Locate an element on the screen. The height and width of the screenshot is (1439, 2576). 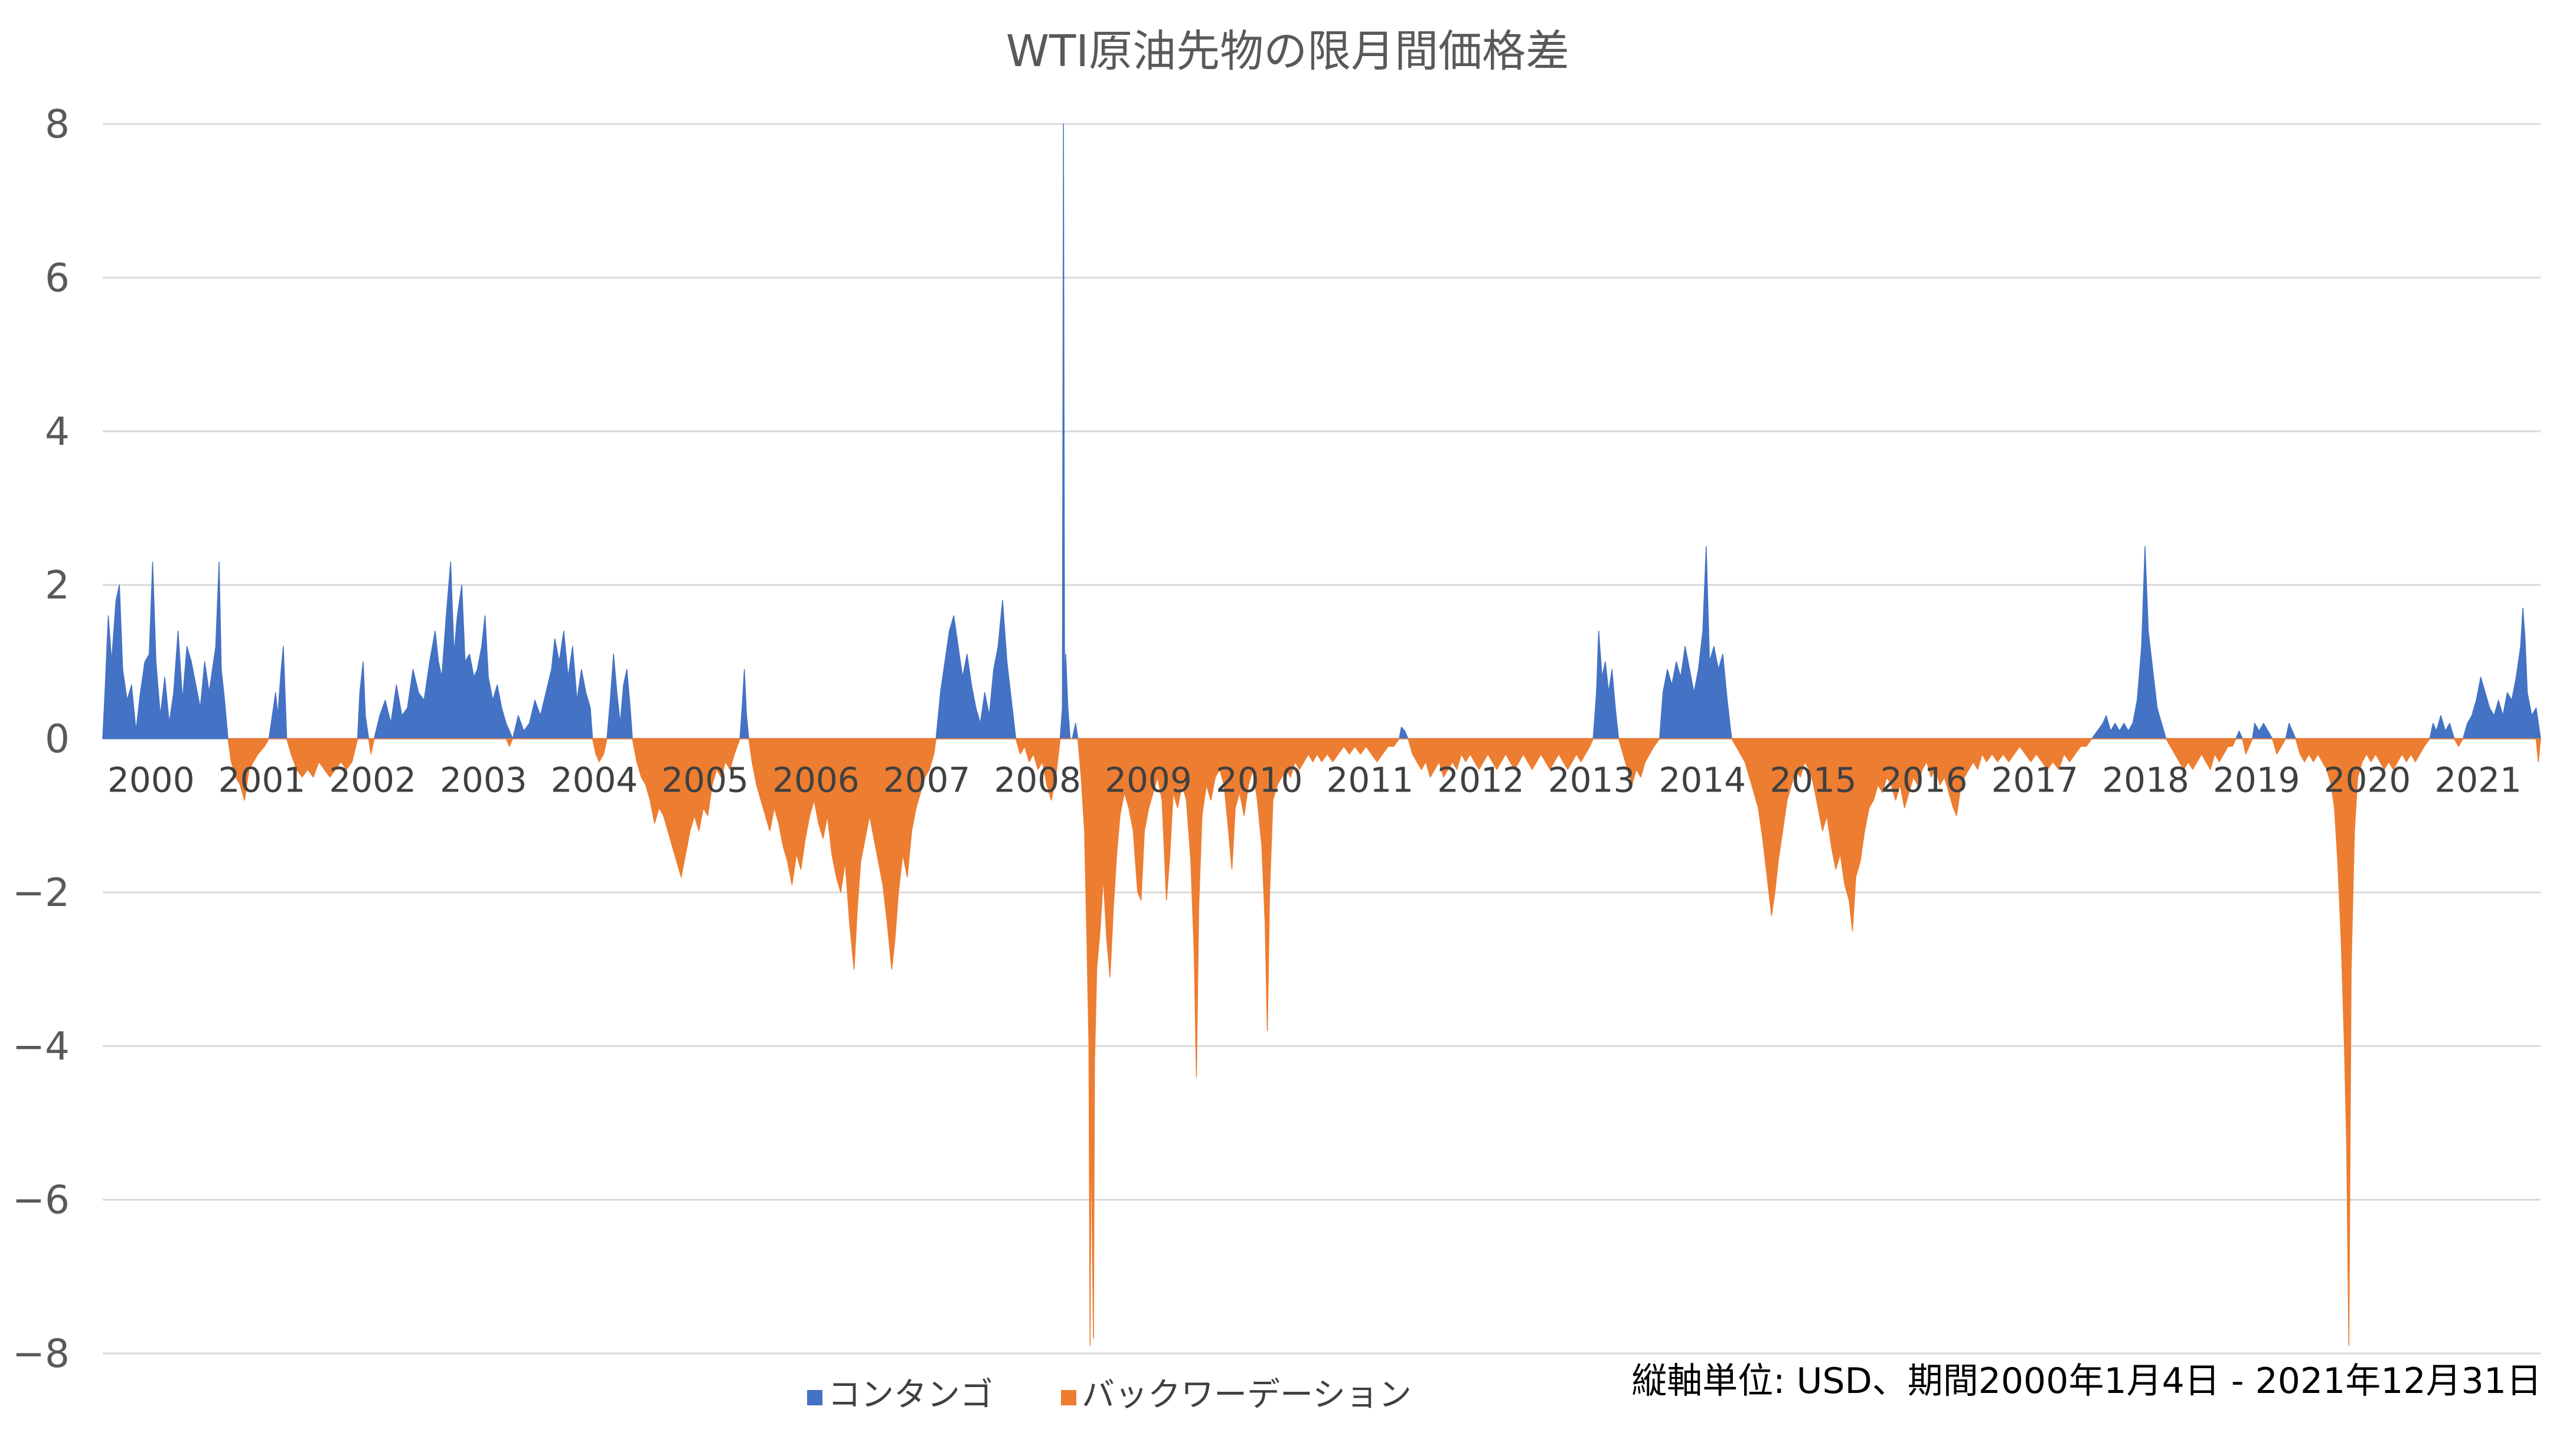
year-label-2010: 2010 is located at coordinates (1259, 780).